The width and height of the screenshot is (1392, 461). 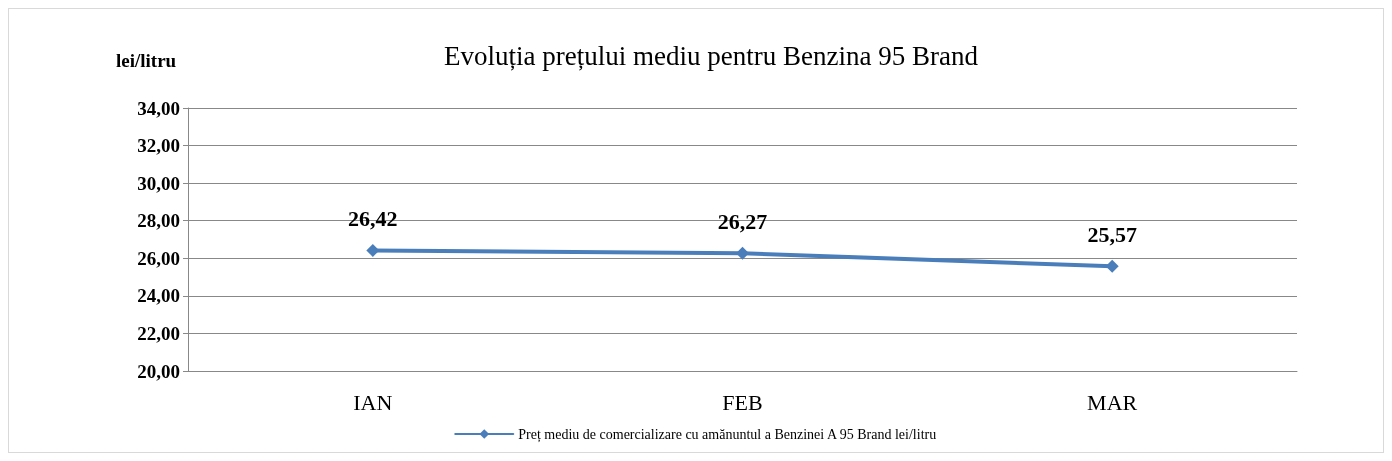 What do you see at coordinates (373, 219) in the screenshot?
I see `data-label: 26,42` at bounding box center [373, 219].